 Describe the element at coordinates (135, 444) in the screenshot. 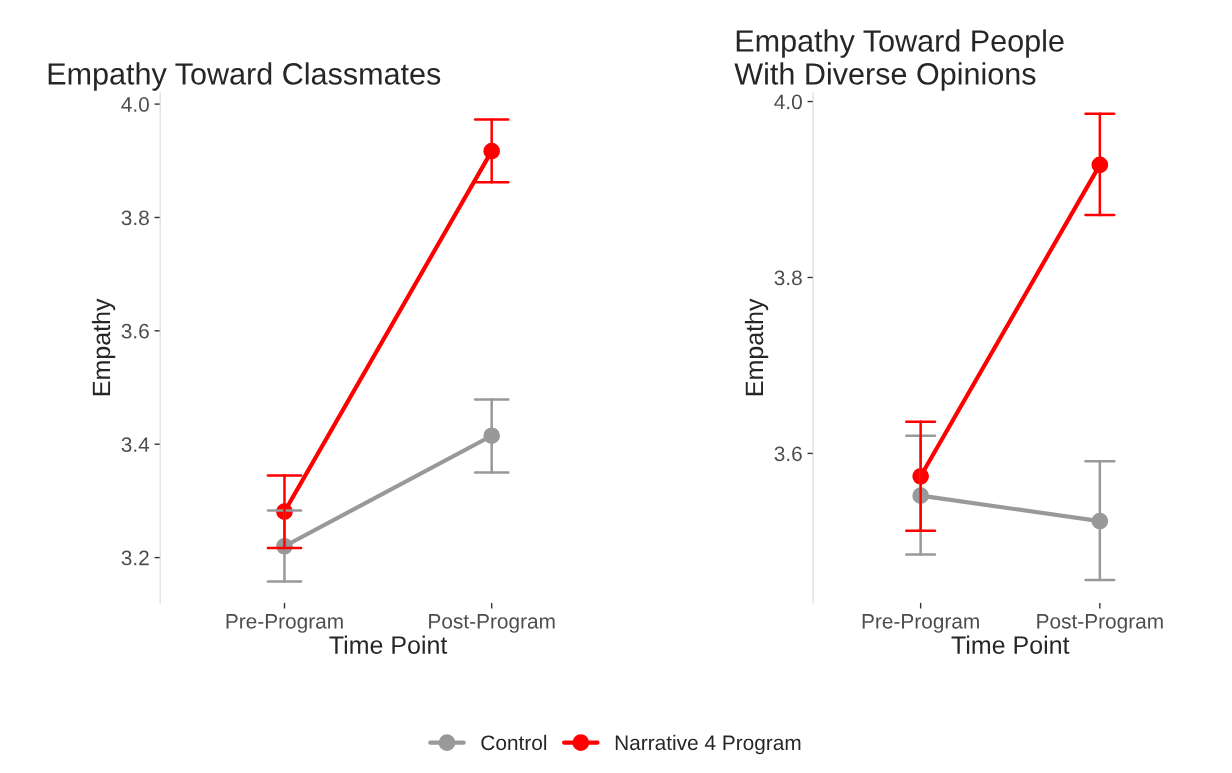

I see `y-tick-label: 3.4` at that location.